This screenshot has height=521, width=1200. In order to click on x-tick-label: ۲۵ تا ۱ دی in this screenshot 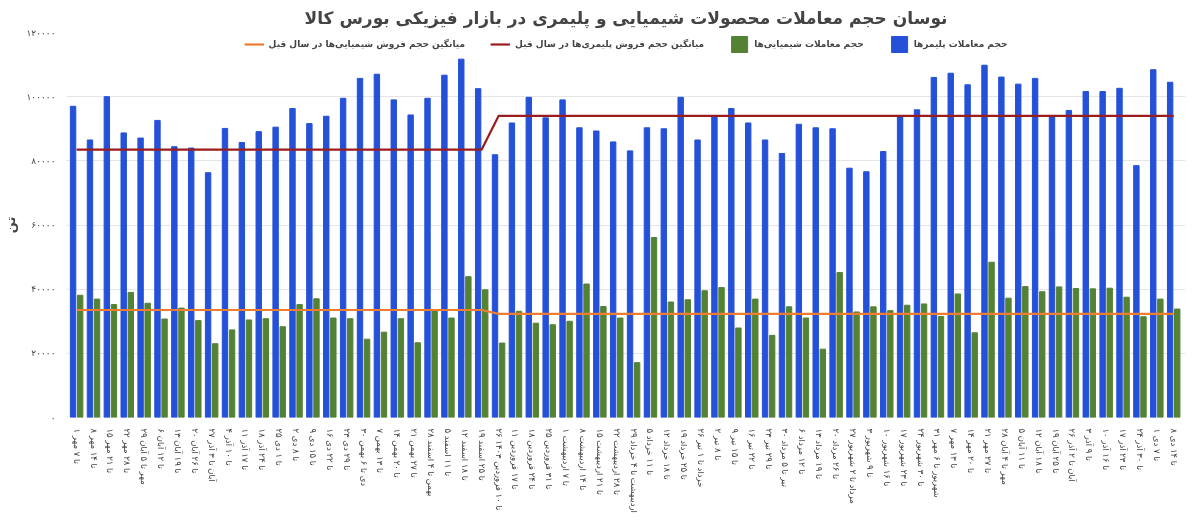, I will do `click(279, 447)`.